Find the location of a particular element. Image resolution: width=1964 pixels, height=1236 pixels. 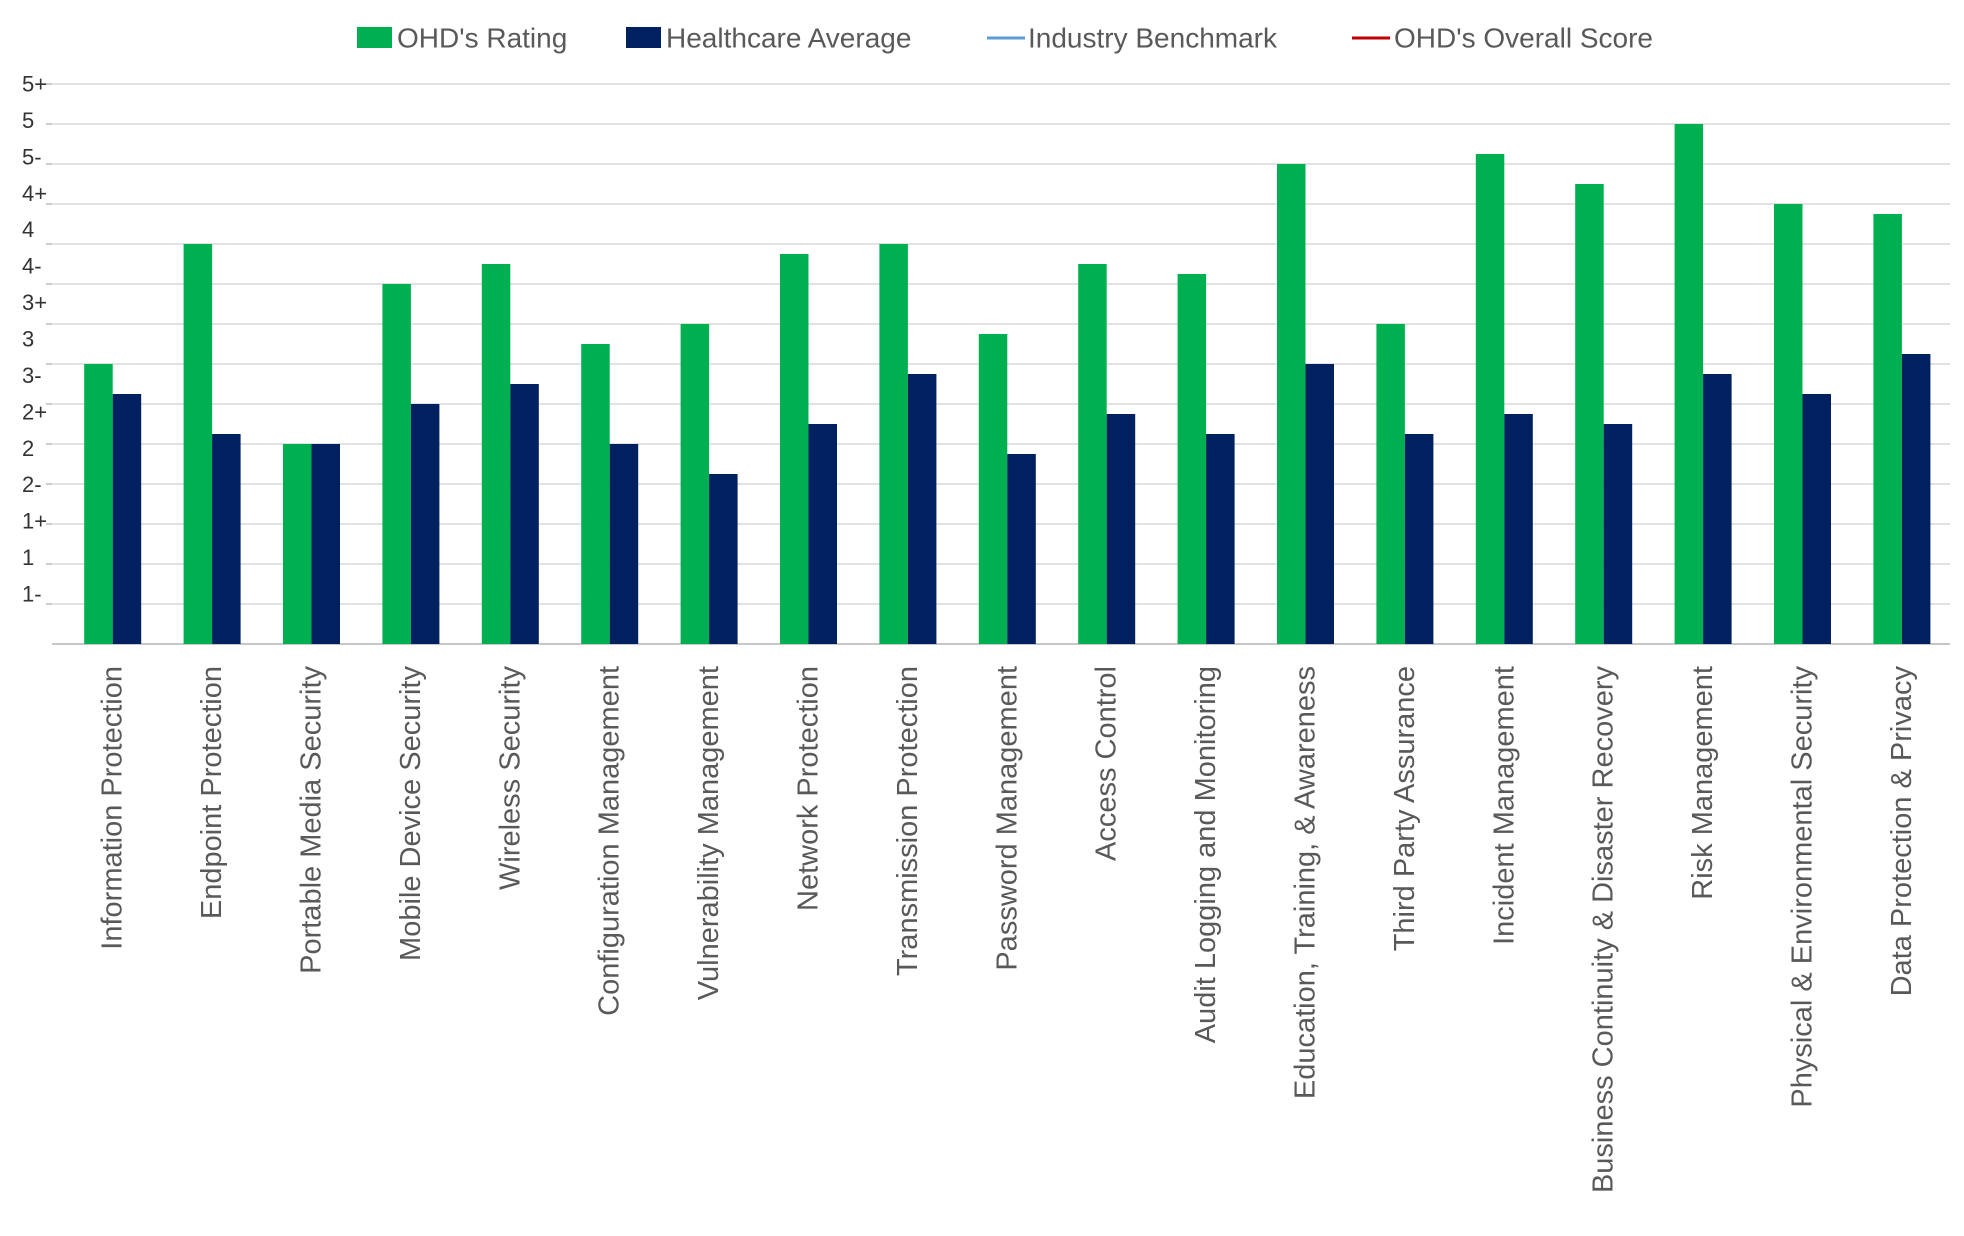

y-tick-label: 1 is located at coordinates (28, 557).